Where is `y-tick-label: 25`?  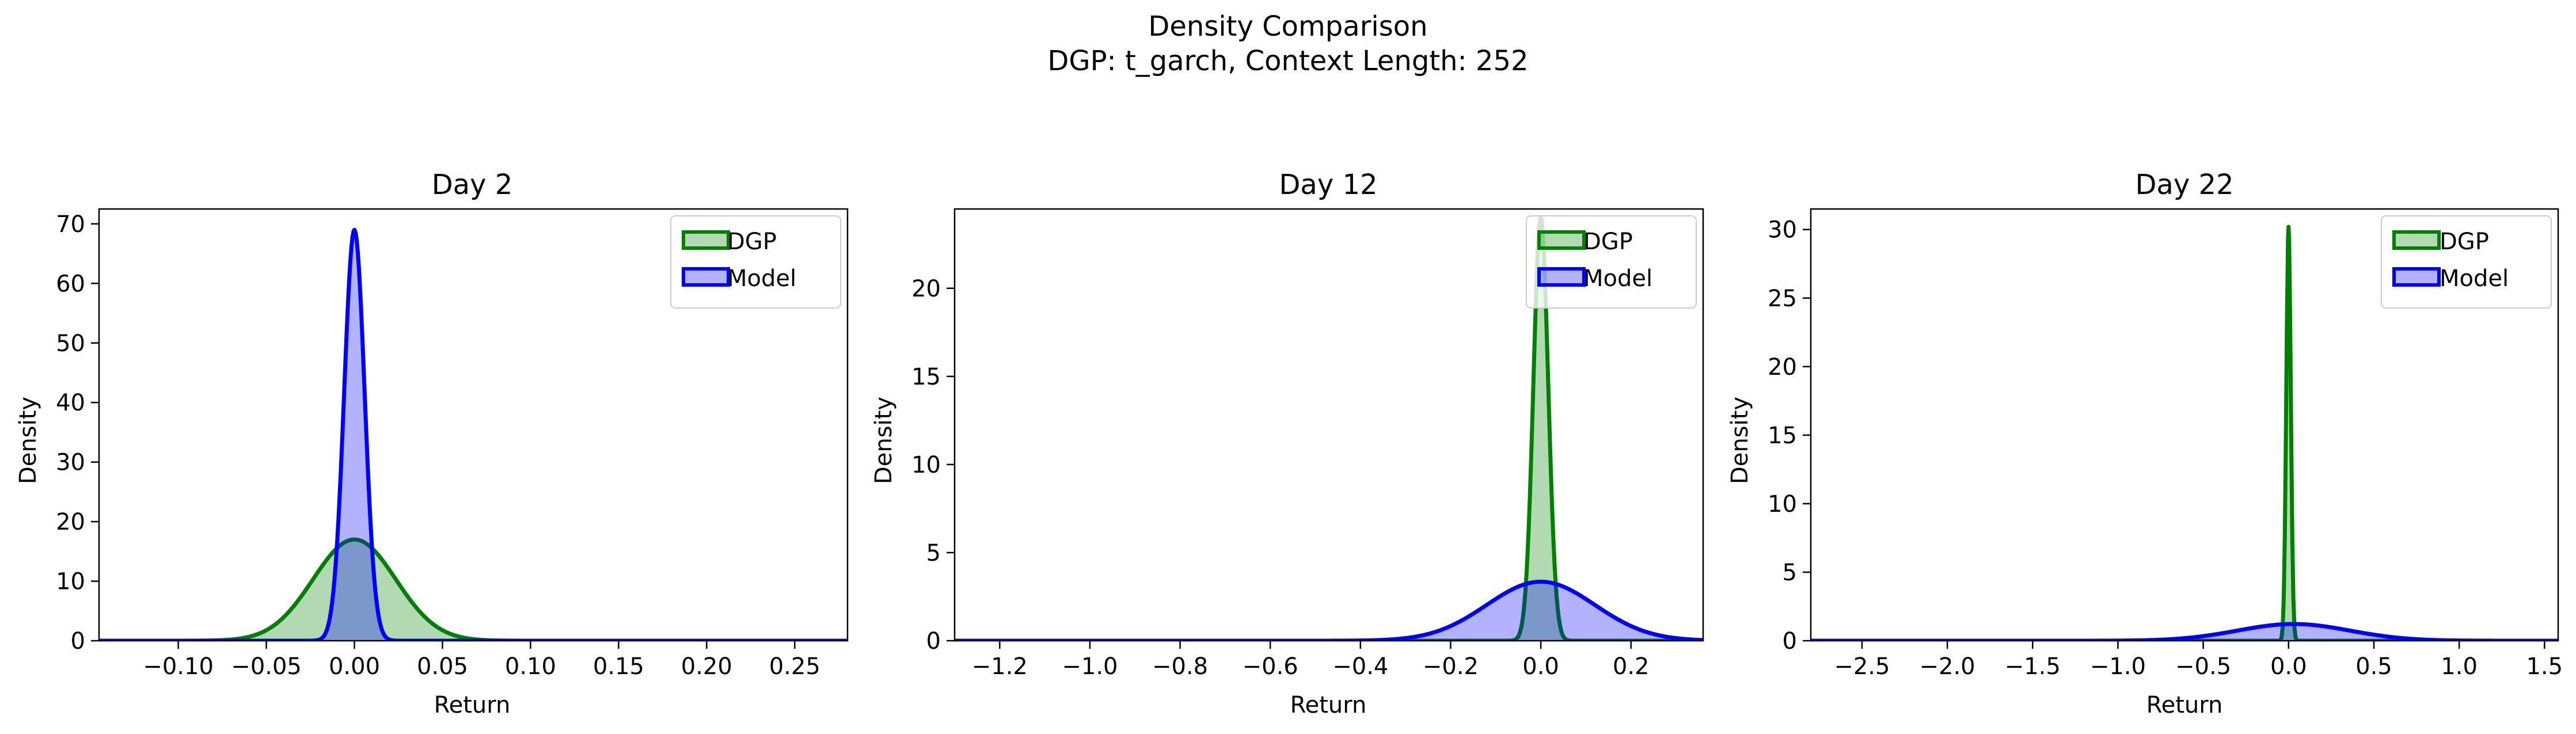 y-tick-label: 25 is located at coordinates (1782, 299).